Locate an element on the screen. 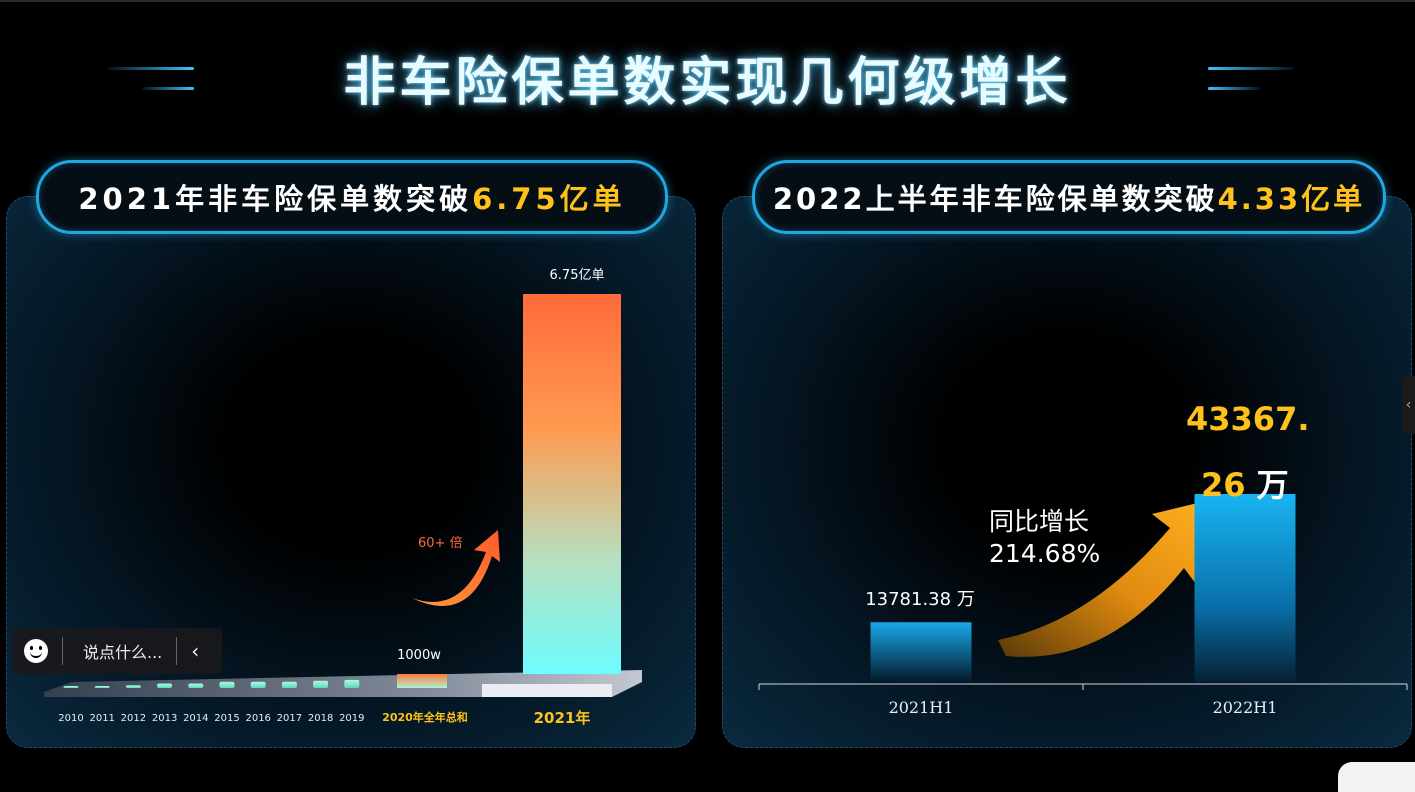 This screenshot has height=792, width=1415. comment-bar: 说点什么... ‹ is located at coordinates (117, 651).